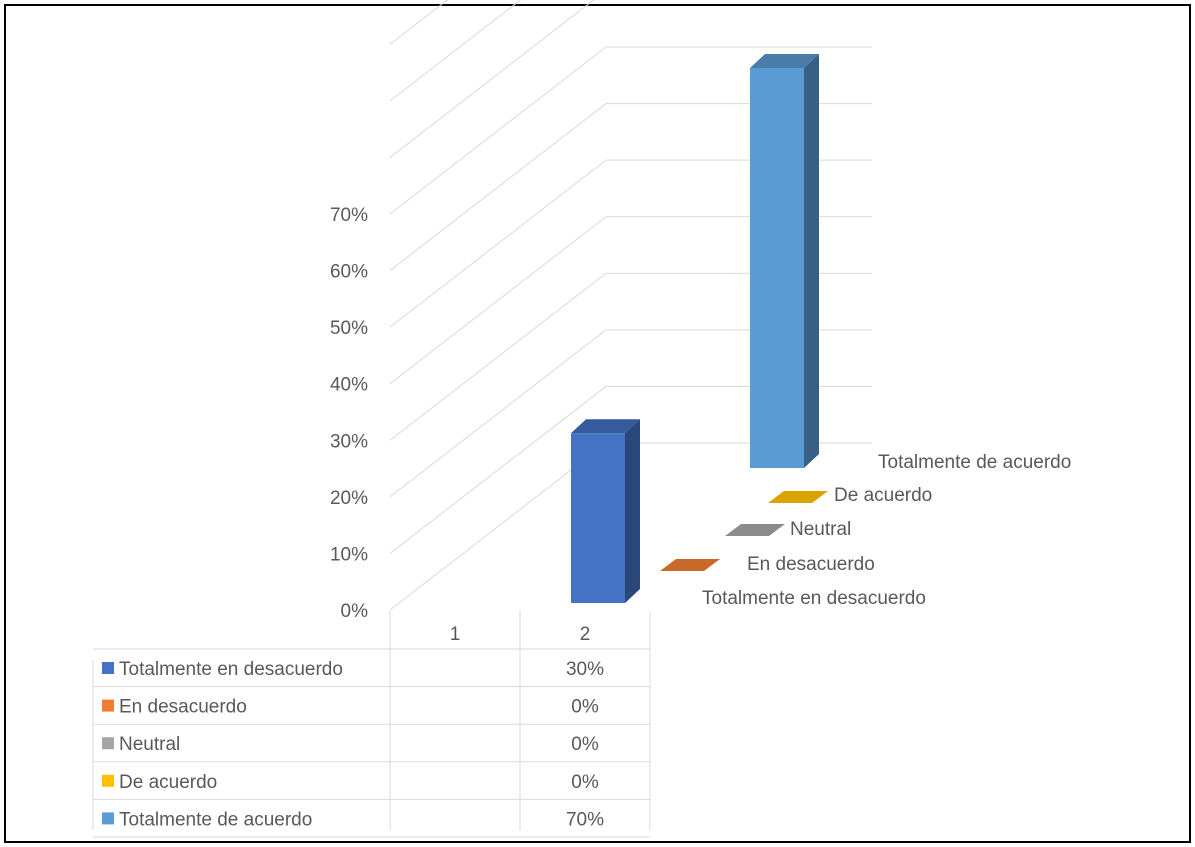  What do you see at coordinates (349, 215) in the screenshot?
I see `y-tick-label: 70%` at bounding box center [349, 215].